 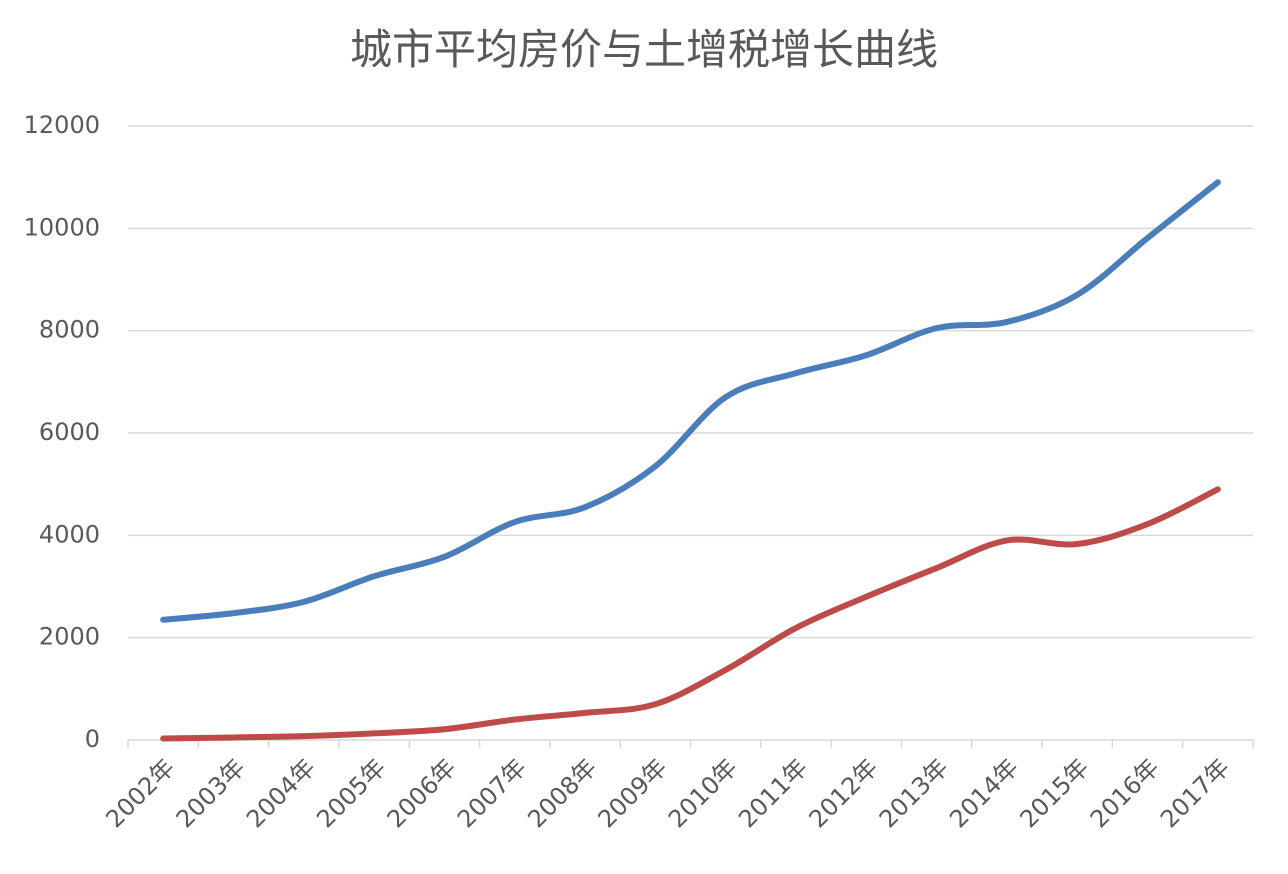 What do you see at coordinates (644, 49) in the screenshot?
I see `chart-title: 城市平均房价与土增税增长曲线` at bounding box center [644, 49].